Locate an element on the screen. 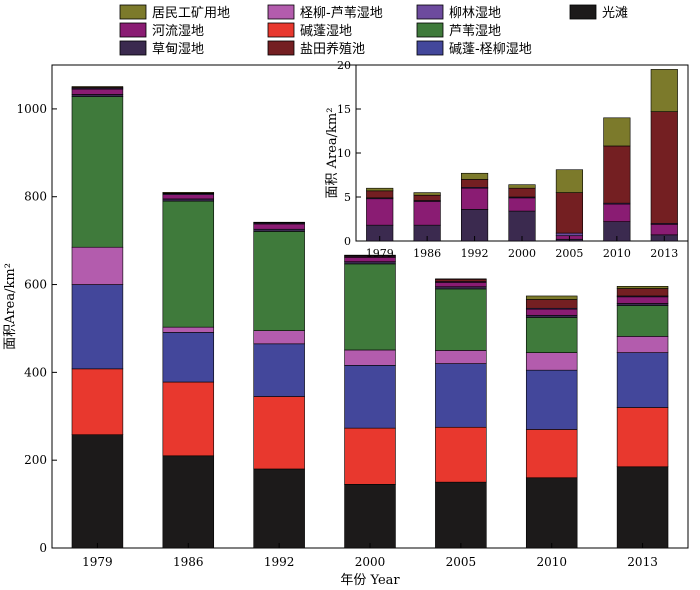  x-axis-title: 年份 Year is located at coordinates (370, 580).